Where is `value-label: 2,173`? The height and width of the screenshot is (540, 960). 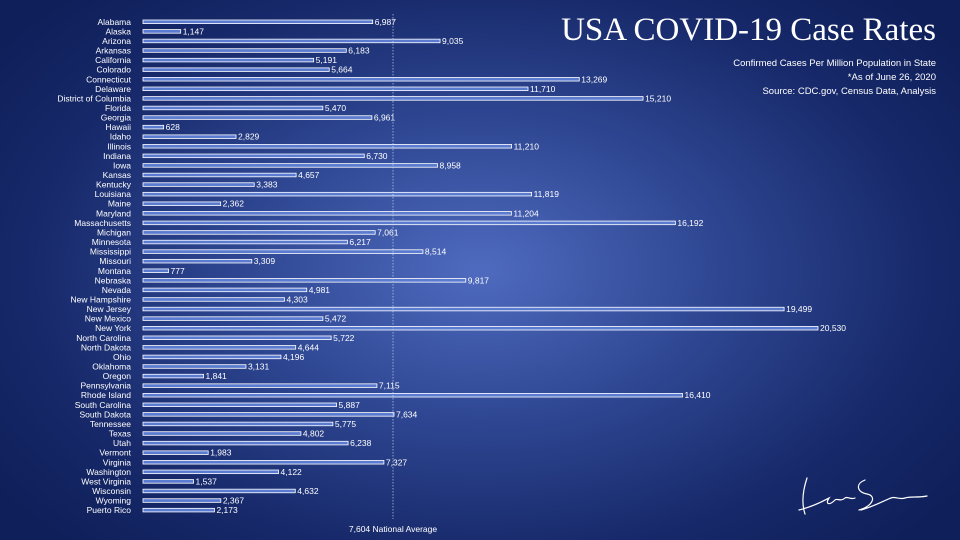
value-label: 2,173 is located at coordinates (227, 510).